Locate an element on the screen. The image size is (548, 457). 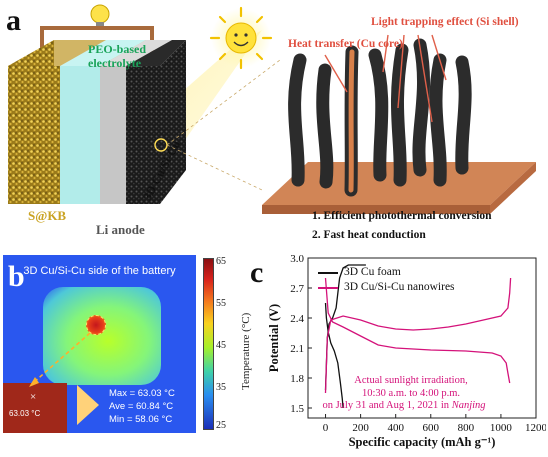
hotspot is located at coordinates (96, 325).